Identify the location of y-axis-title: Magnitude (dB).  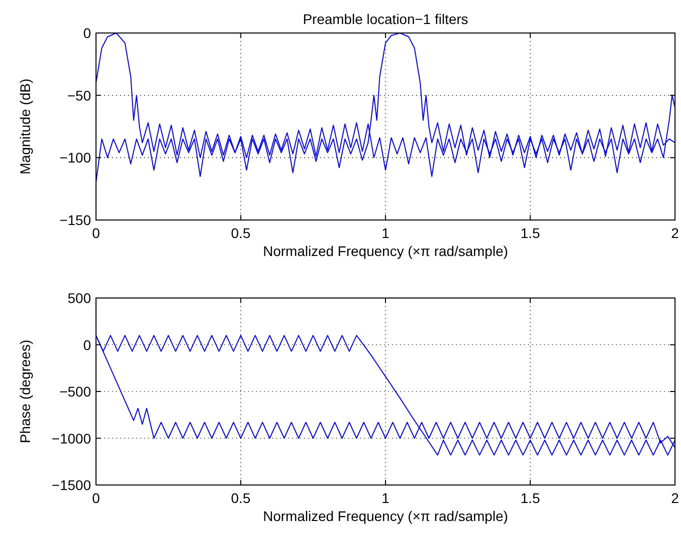
(25, 126).